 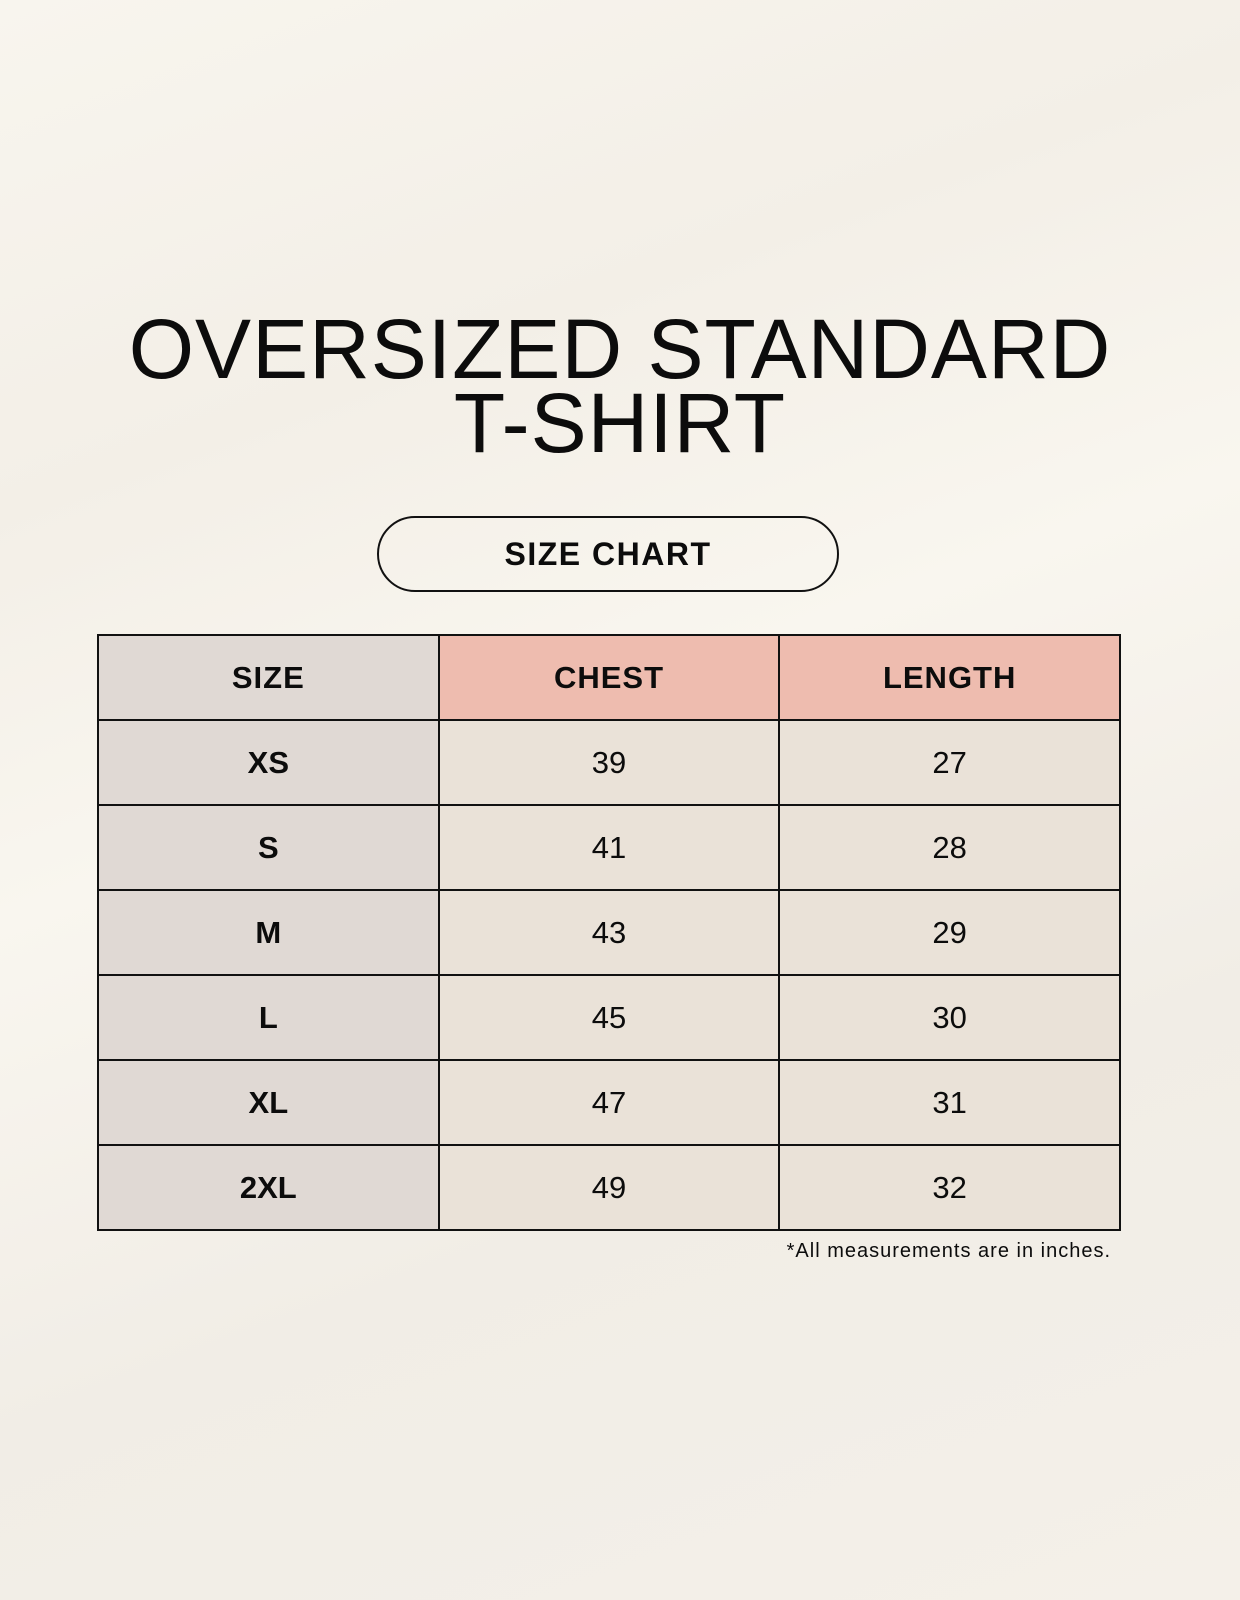 I want to click on size-chart-badge: SIZE CHART, so click(x=608, y=554).